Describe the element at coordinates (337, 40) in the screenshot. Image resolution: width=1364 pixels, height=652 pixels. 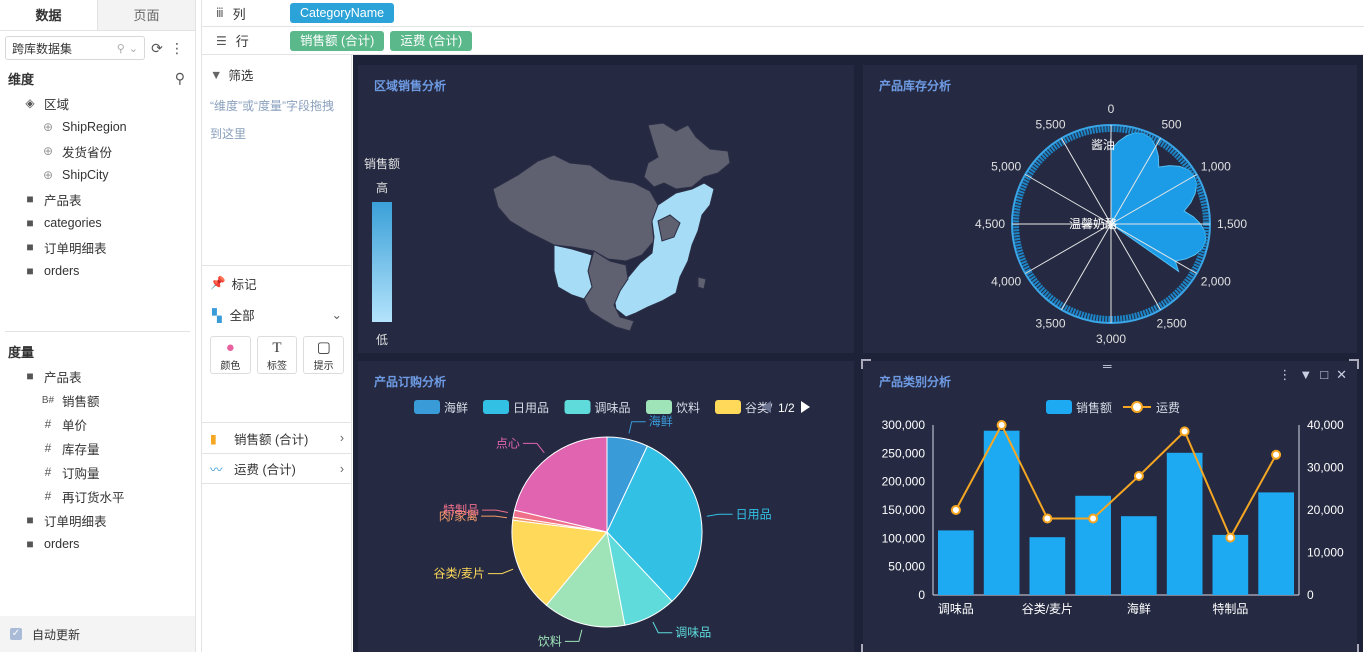
I see `row-pill: 销售额 (合计)` at that location.